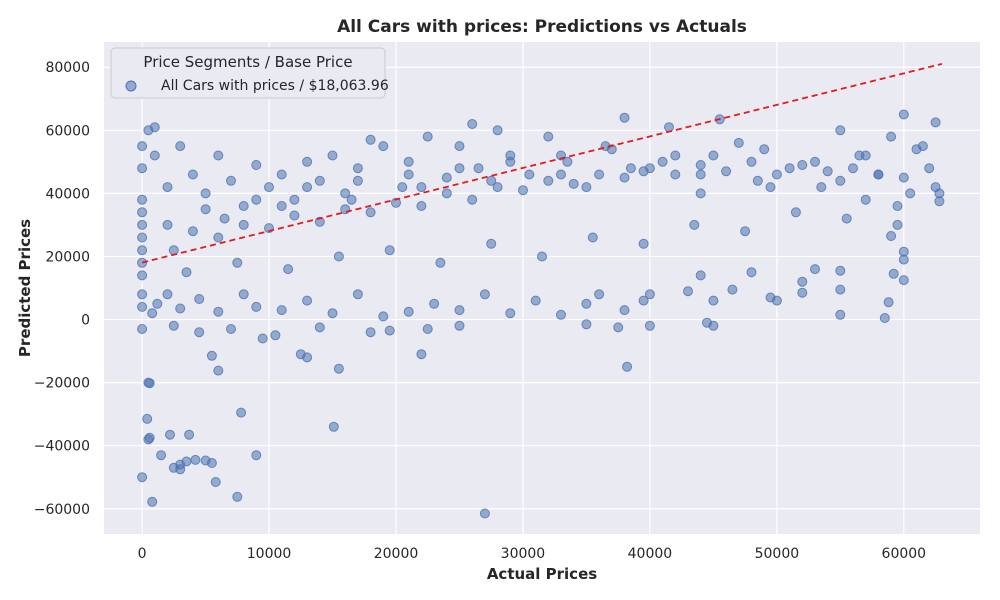  Describe the element at coordinates (62, 510) in the screenshot. I see `y-tick-label: −60000` at that location.